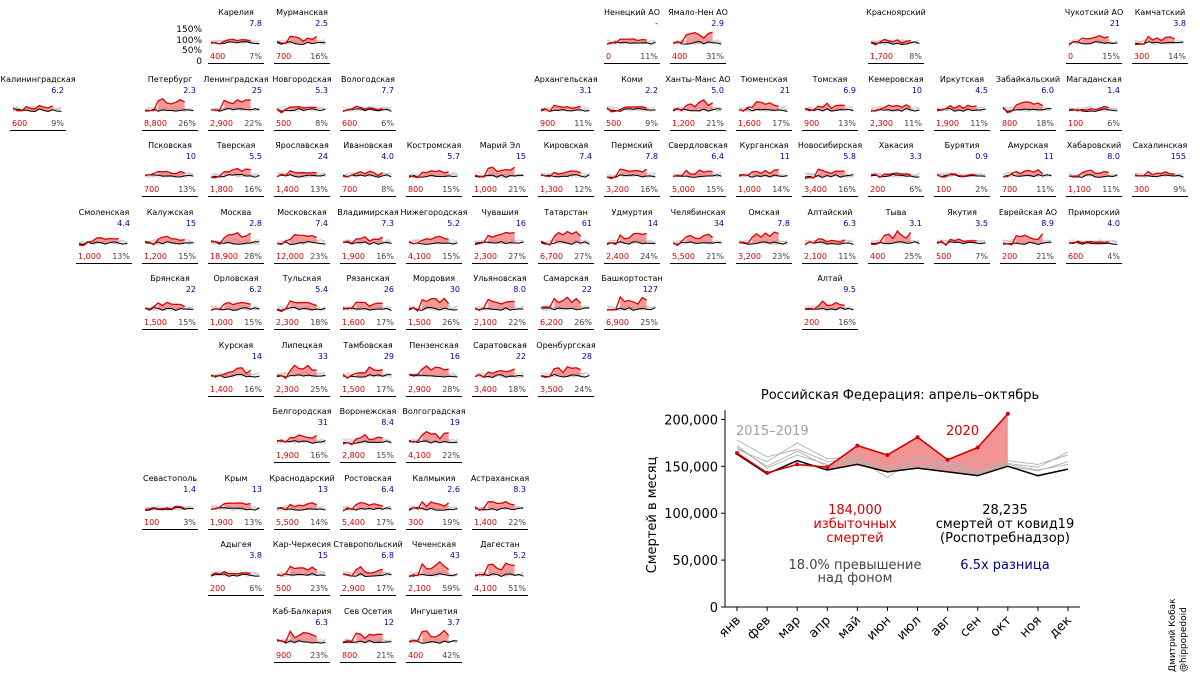  What do you see at coordinates (566, 169) in the screenshot?
I see `region-cell: Кировская 7.4 1,300 12%` at bounding box center [566, 169].